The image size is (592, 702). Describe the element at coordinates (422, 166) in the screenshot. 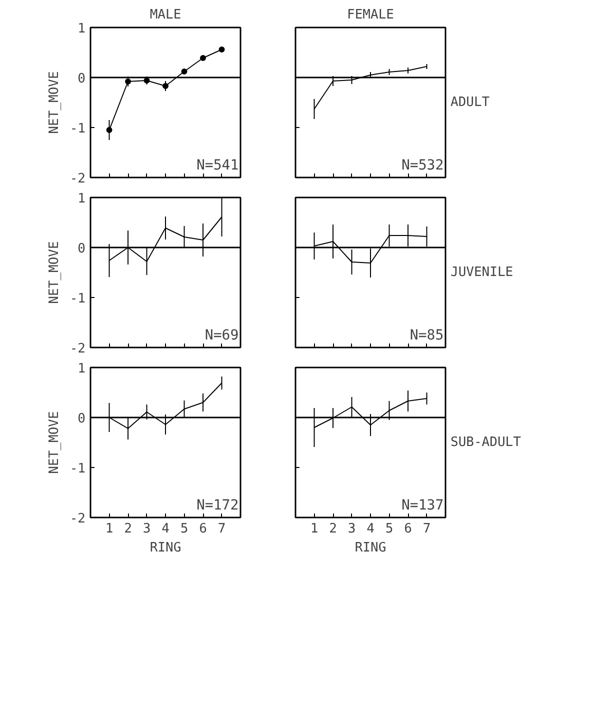

I see `annotation: N=532` at that location.